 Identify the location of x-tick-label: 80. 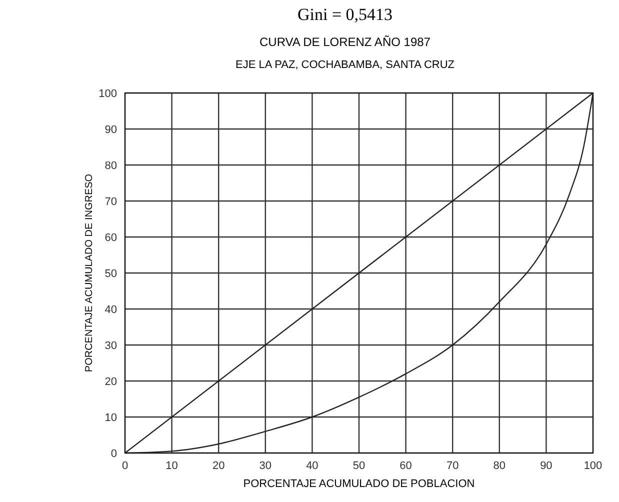
(499, 466).